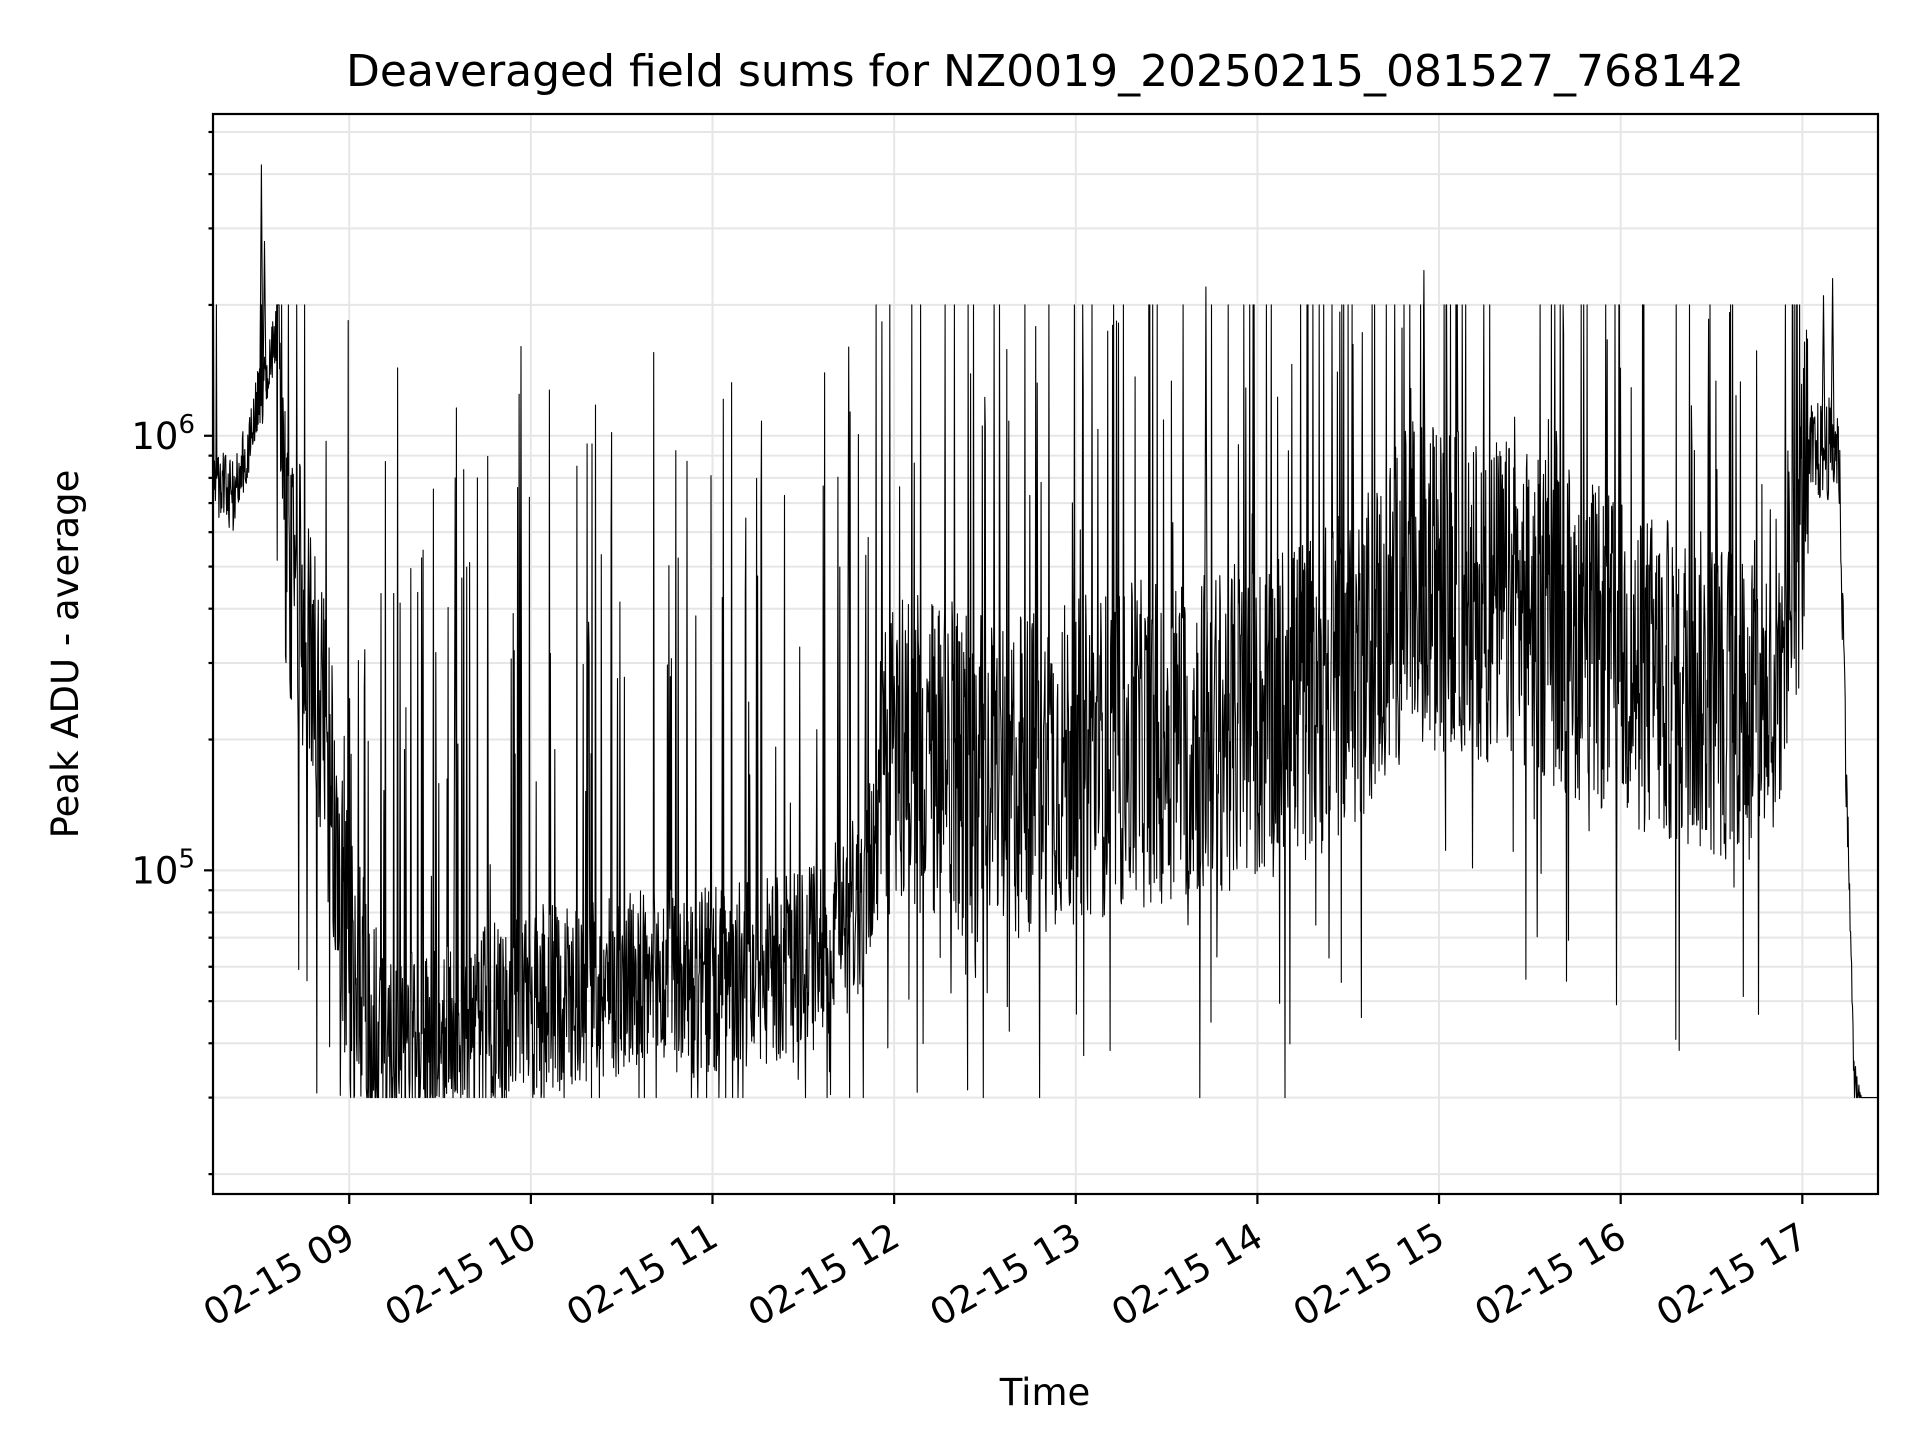  I want to click on y-tick-label: 106, so click(163, 434).